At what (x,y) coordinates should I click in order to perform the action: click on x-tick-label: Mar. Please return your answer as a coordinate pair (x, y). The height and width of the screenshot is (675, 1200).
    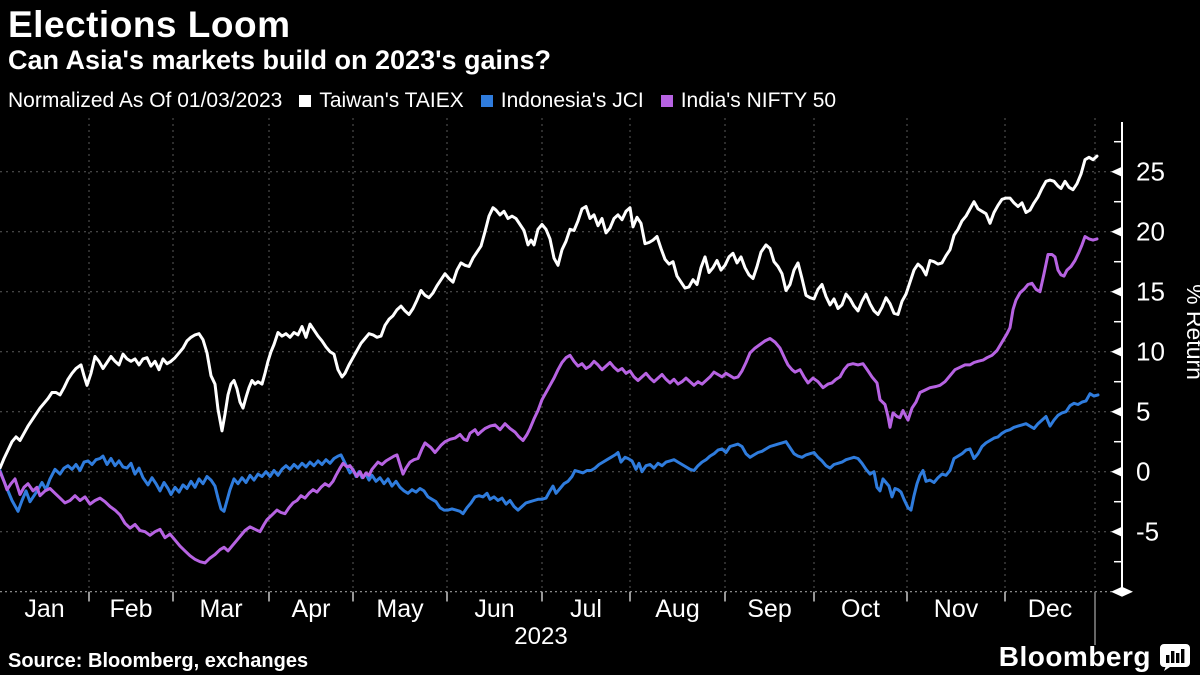
    Looking at the image, I should click on (220, 609).